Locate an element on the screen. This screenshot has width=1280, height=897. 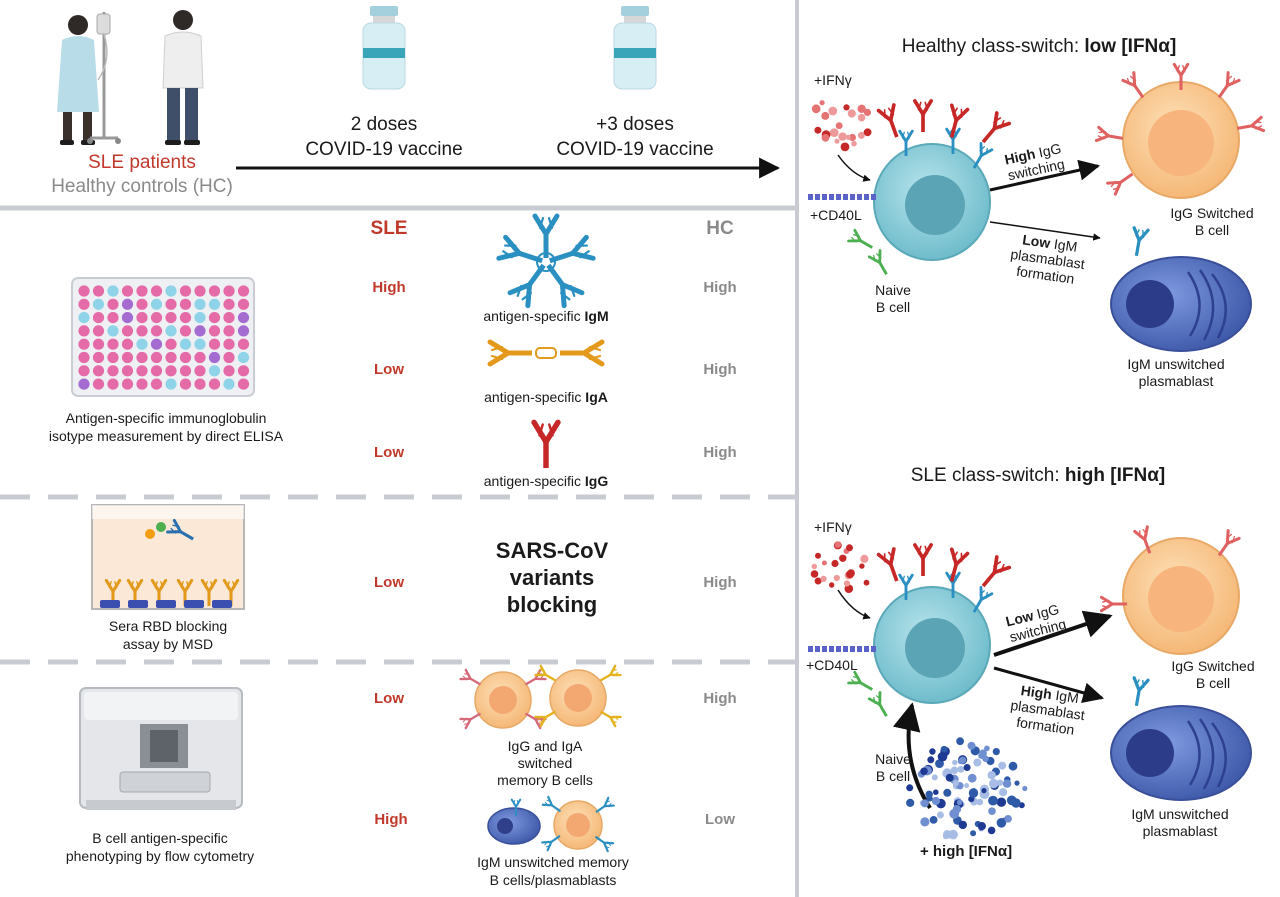
flow-row2-label-line2: B cells/plasmablasts is located at coordinates (553, 880).